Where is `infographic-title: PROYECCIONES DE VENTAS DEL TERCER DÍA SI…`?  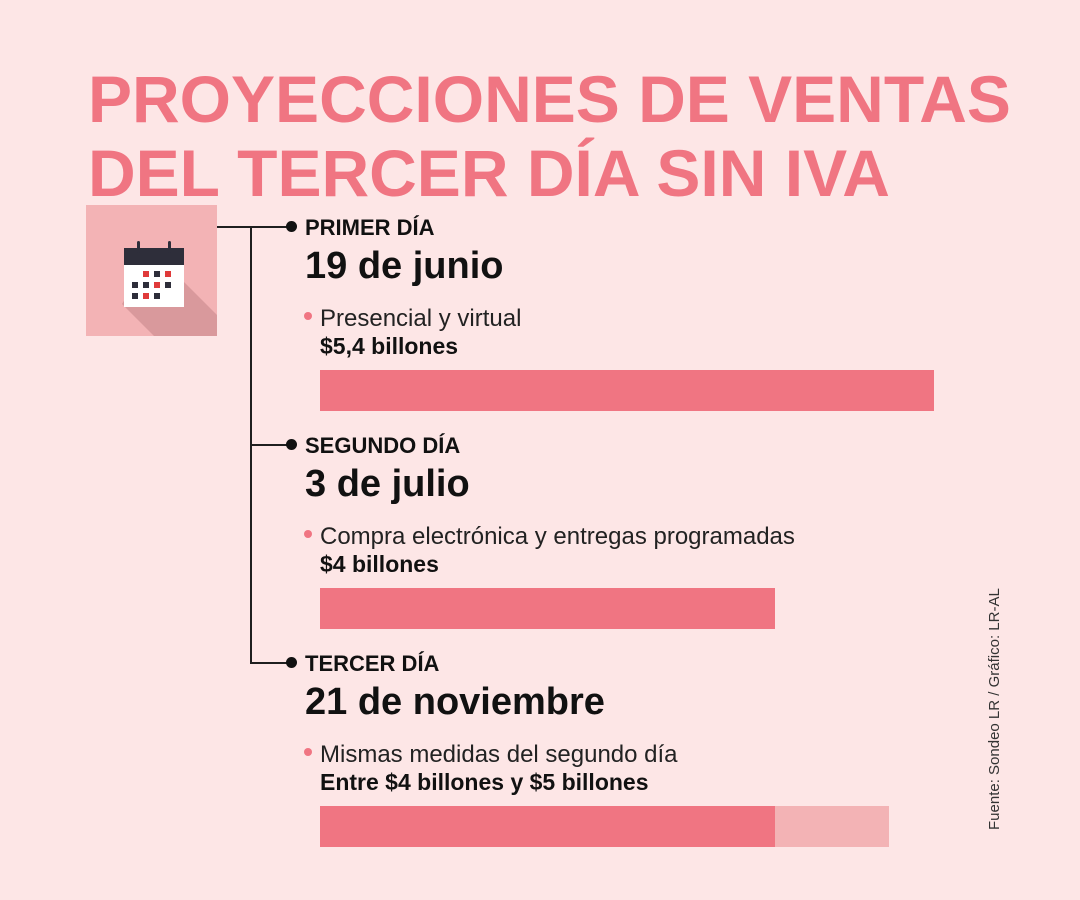 infographic-title: PROYECCIONES DE VENTAS DEL TERCER DÍA SI… is located at coordinates (549, 136).